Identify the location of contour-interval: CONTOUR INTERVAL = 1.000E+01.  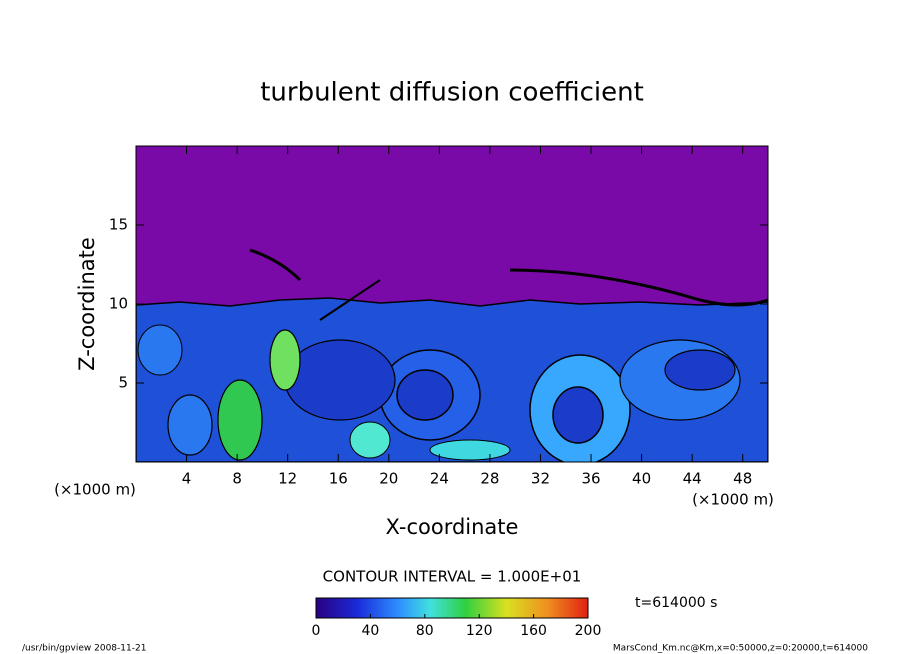
(452, 577).